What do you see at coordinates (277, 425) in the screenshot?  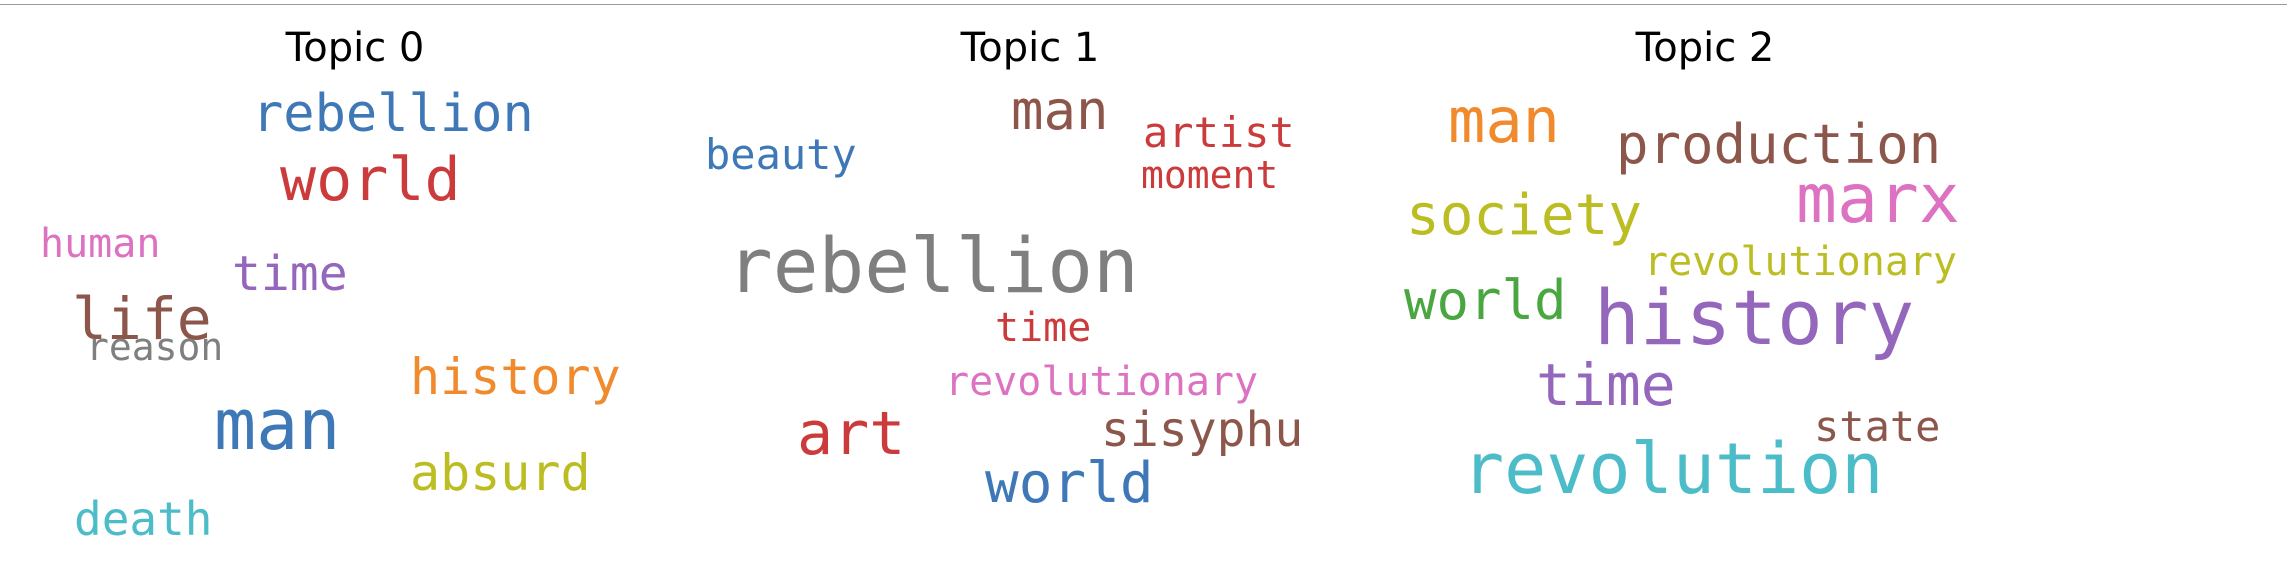 I see `topic-0-word-man: man` at bounding box center [277, 425].